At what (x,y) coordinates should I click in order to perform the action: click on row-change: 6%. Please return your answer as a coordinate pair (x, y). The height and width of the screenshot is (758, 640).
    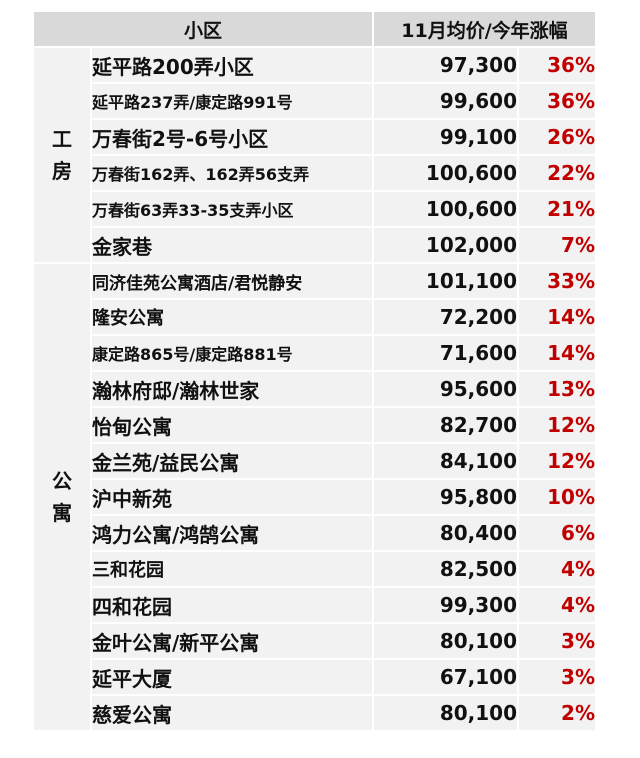
    Looking at the image, I should click on (557, 533).